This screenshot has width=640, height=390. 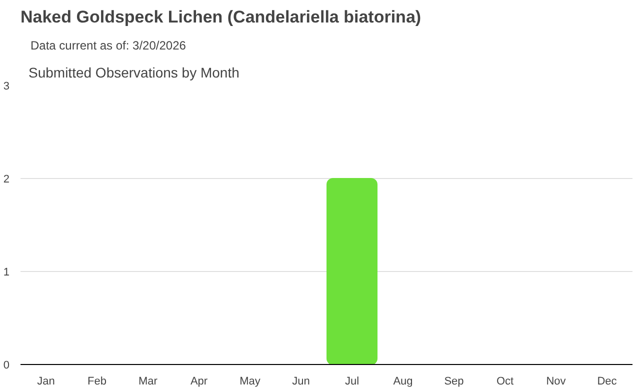 I want to click on x-tick-label: Jul, so click(x=352, y=382).